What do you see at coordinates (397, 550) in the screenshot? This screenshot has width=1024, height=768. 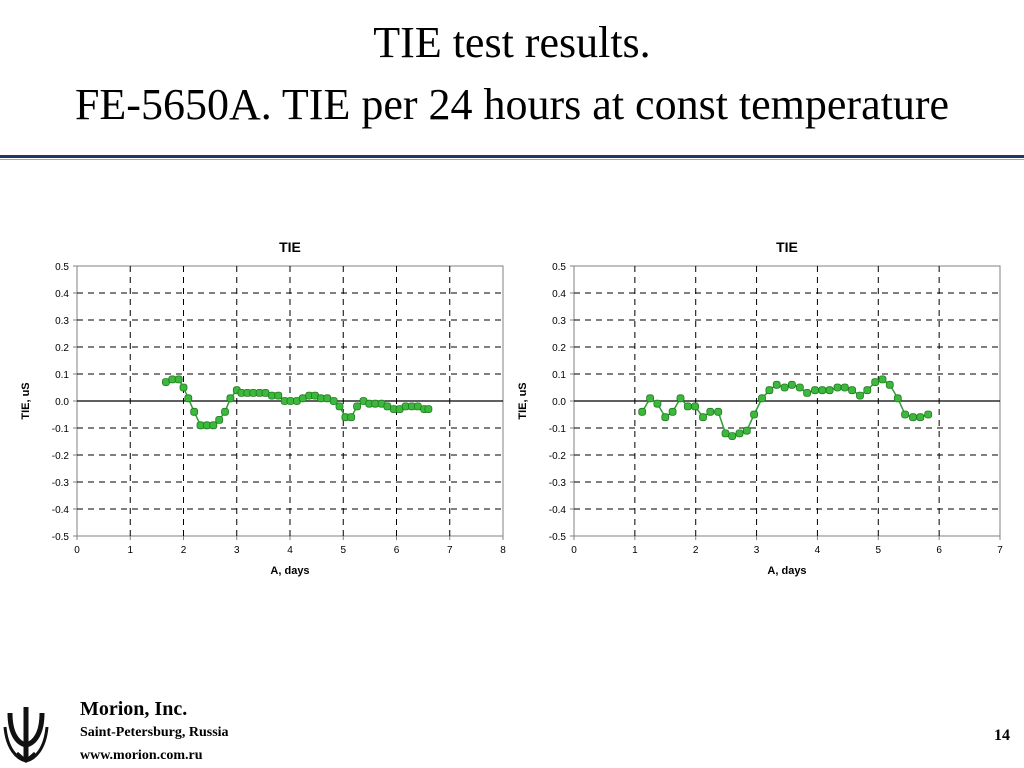 I see `x-tick-label: 6` at bounding box center [397, 550].